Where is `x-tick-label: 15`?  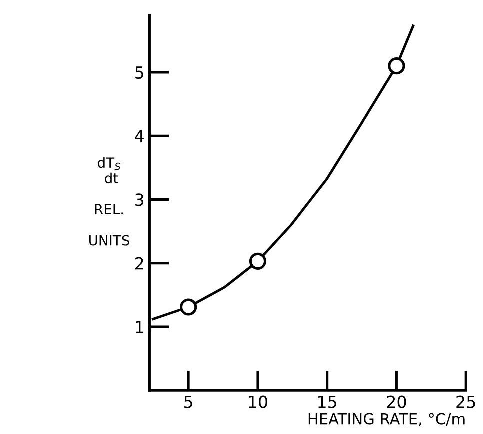
x-tick-label: 15 is located at coordinates (327, 402).